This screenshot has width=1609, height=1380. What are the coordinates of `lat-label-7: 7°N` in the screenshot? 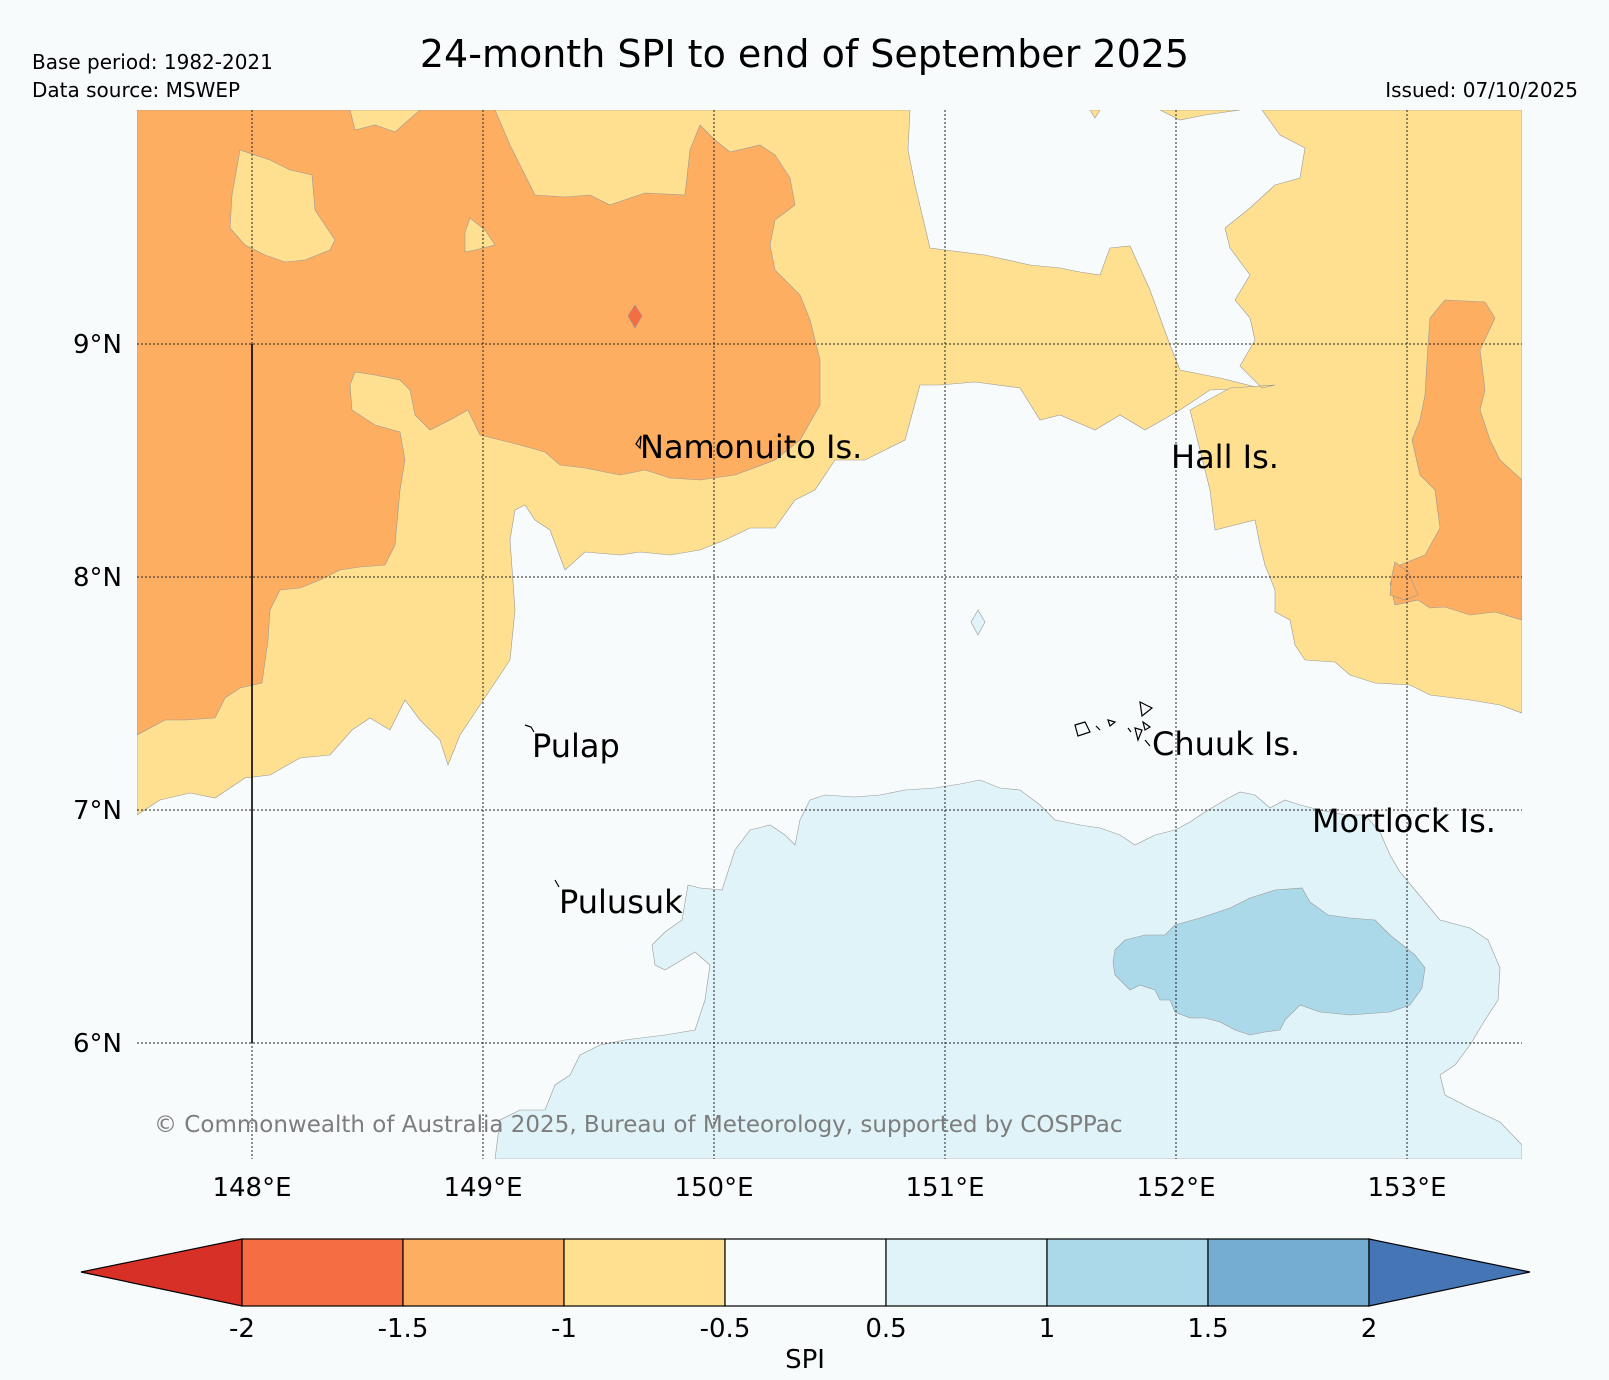 It's located at (97, 811).